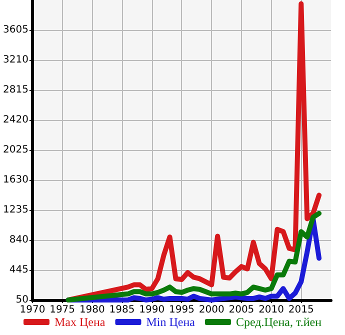 The height and width of the screenshot is (335, 345). I want to click on y-tick-label: 3210, so click(15, 60).